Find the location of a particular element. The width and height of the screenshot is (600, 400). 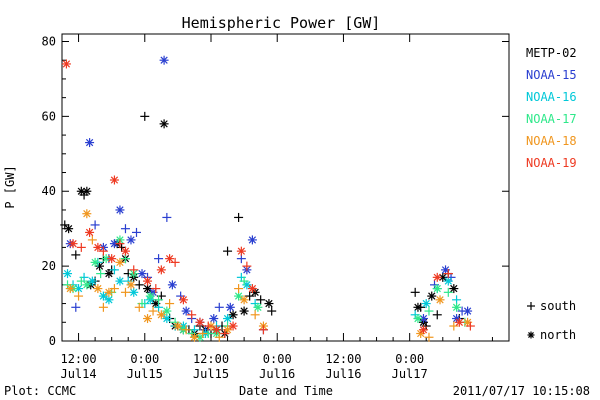

x-tick-label-time: 12:00 is located at coordinates (343, 359).